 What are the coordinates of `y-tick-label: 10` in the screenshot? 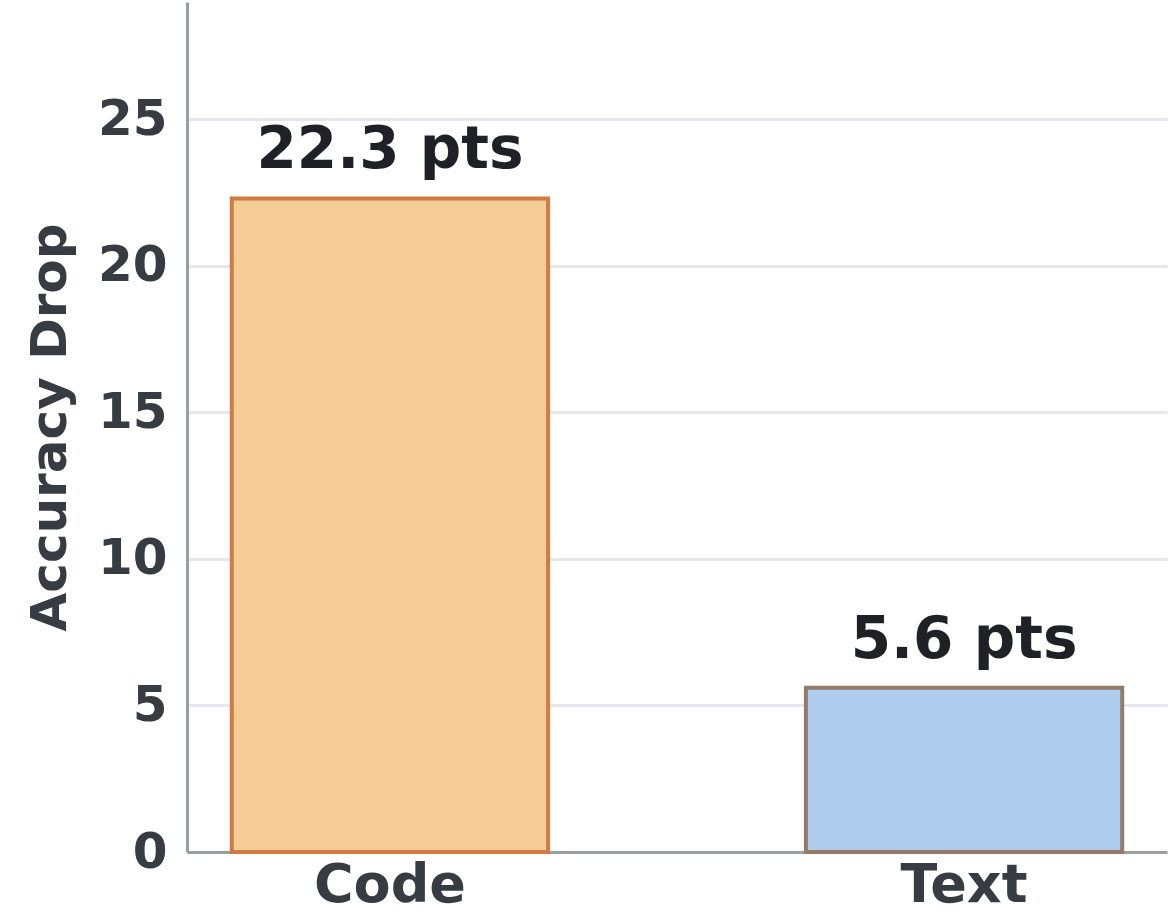 It's located at (132, 557).